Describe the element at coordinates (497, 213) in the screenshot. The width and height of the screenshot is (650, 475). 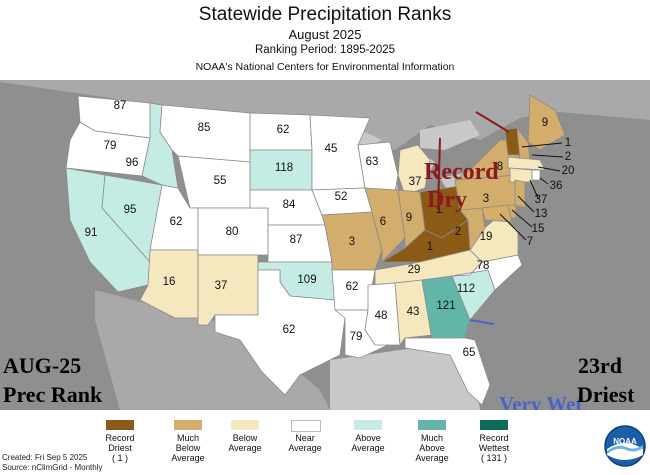
I see `state-md` at that location.